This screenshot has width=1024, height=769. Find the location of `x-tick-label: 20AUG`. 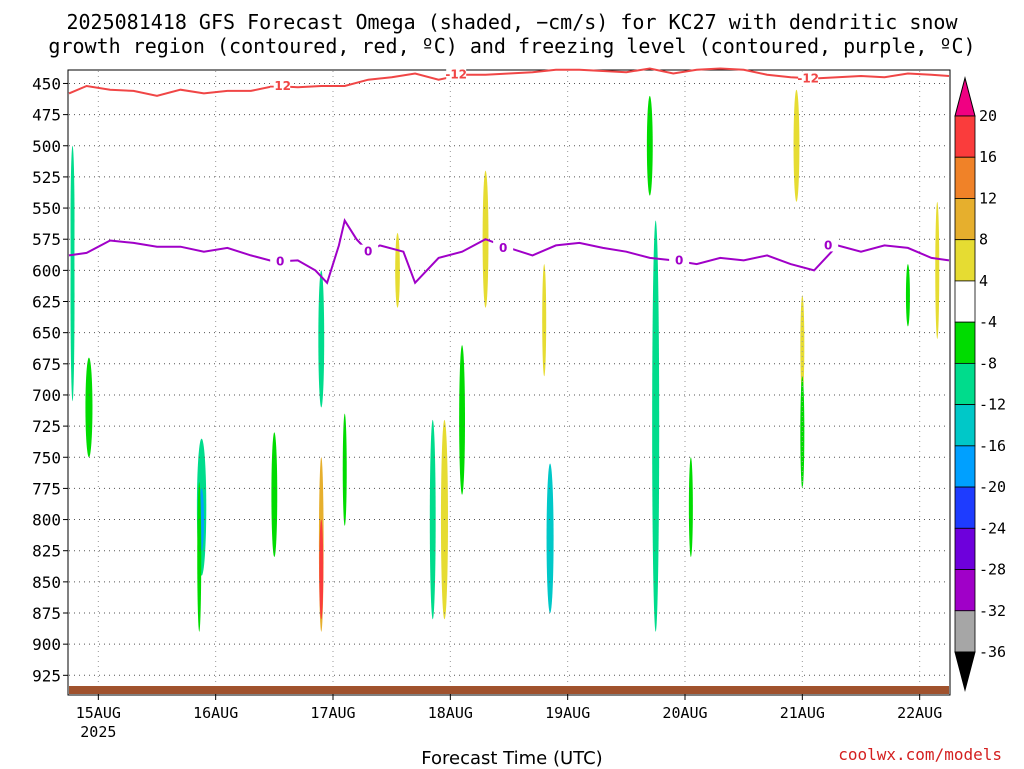

x-tick-label: 20AUG is located at coordinates (684, 713).